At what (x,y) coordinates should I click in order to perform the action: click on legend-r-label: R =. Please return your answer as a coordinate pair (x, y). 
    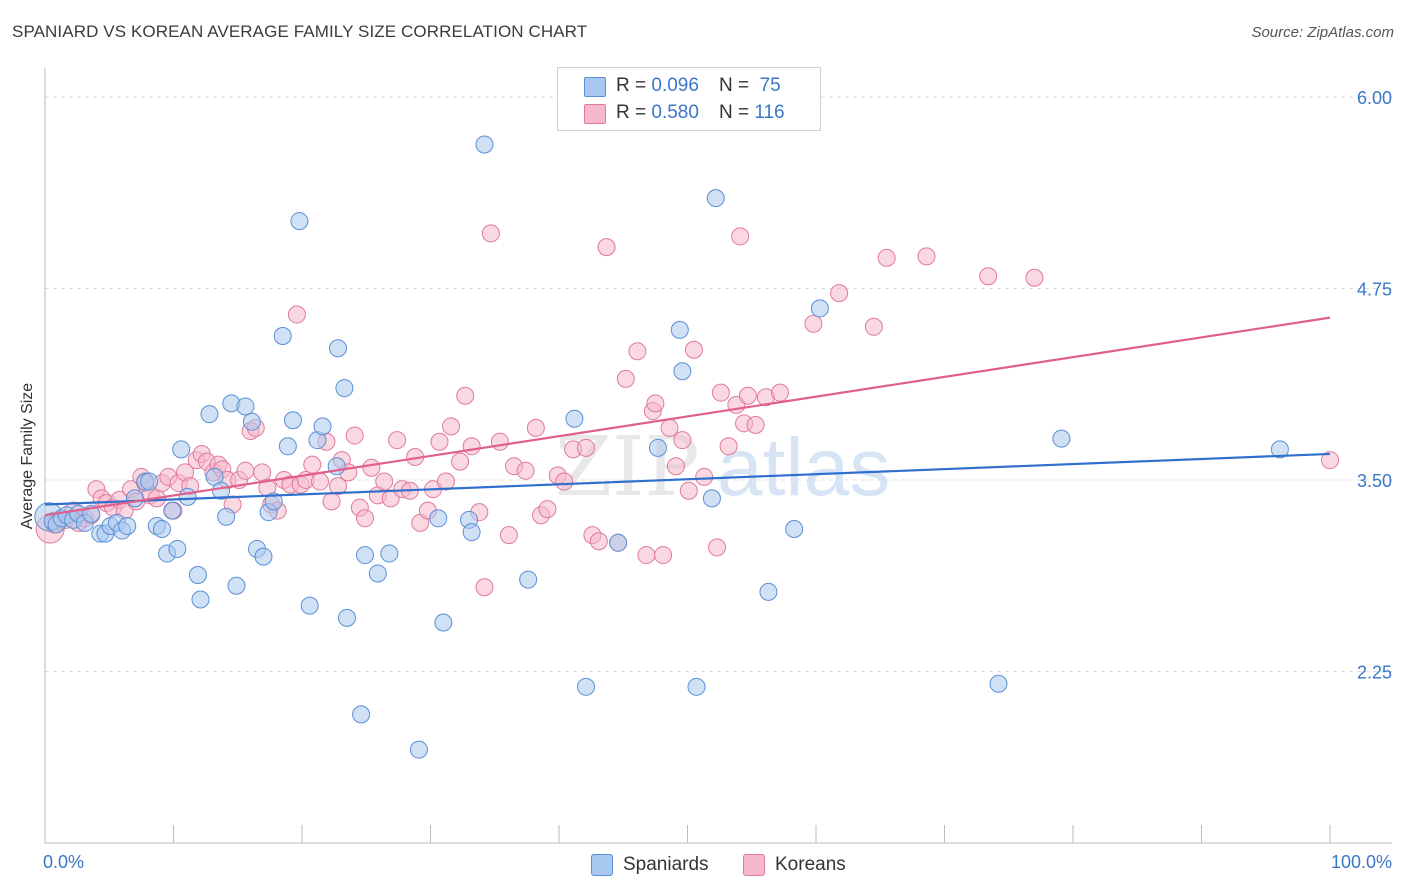
    Looking at the image, I should click on (631, 112).